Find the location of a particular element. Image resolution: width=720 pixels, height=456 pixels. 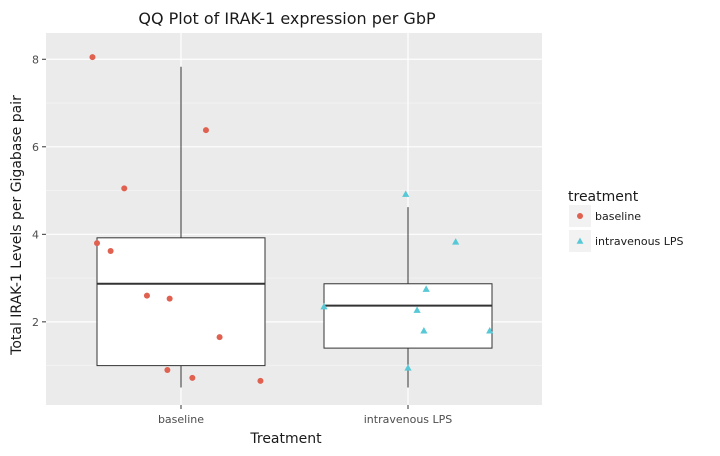

legend-triangle-marker is located at coordinates (580, 240).